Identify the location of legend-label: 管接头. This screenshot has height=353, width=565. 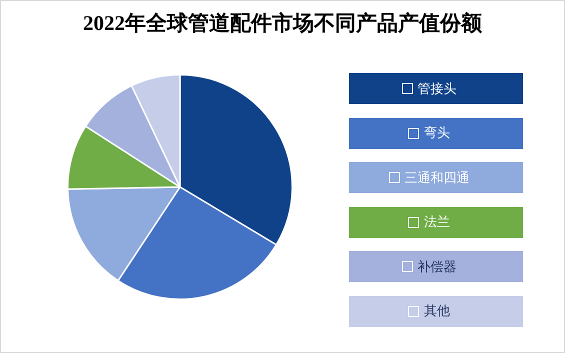
(437, 89).